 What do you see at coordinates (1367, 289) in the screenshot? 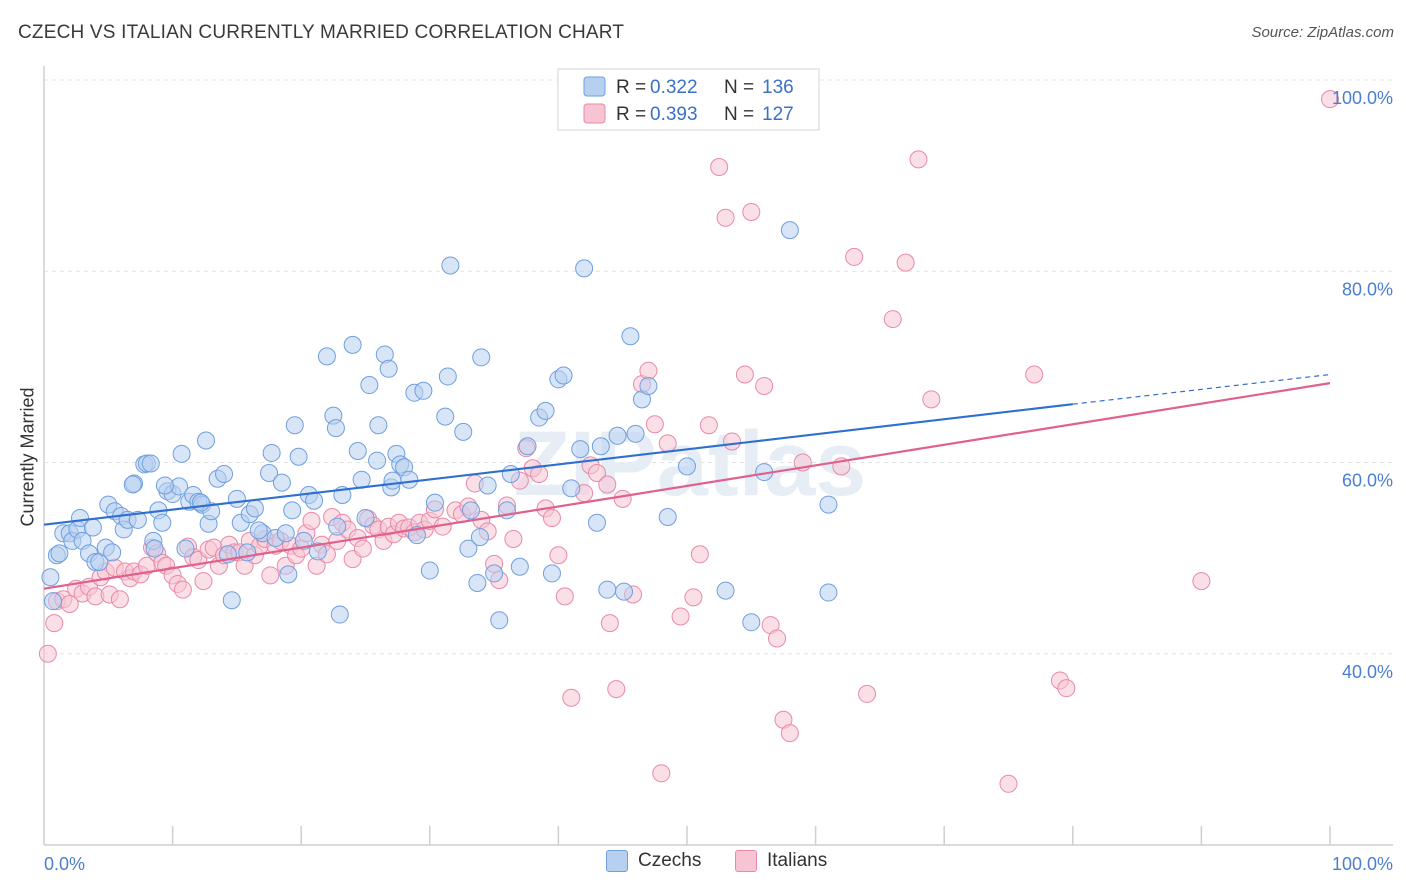
I see `y-tick-label: 80.0%` at bounding box center [1367, 289].